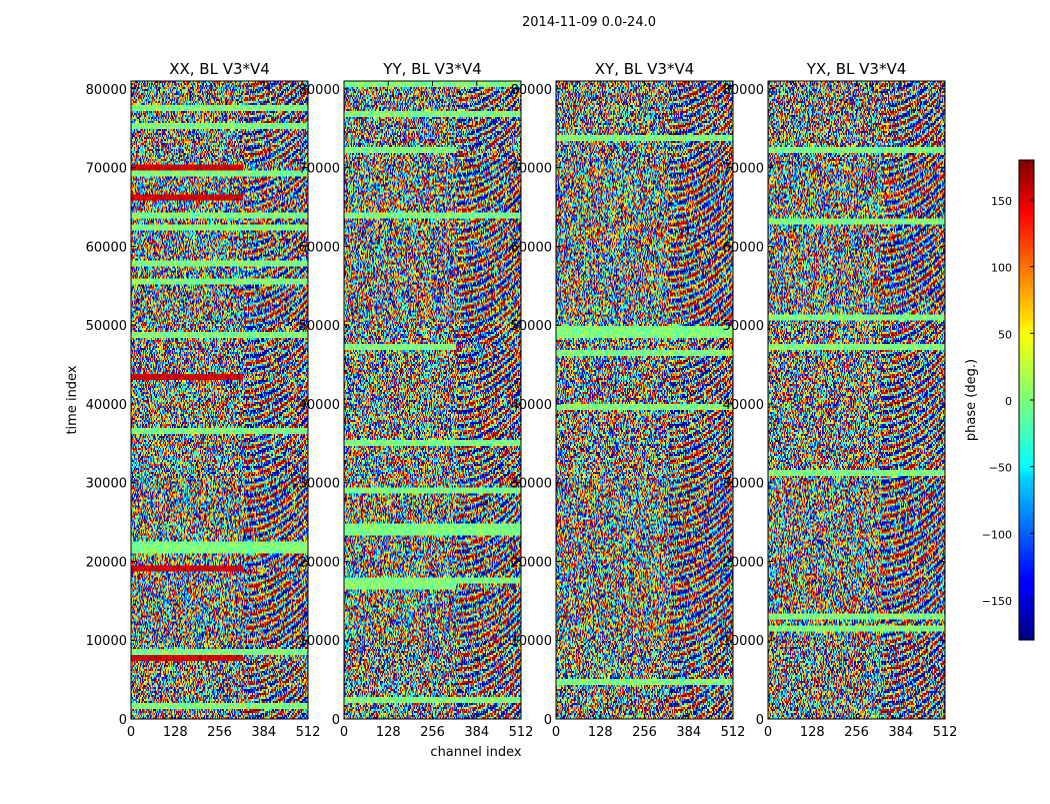  I want to click on panel-3-heatmap, so click(644, 400).